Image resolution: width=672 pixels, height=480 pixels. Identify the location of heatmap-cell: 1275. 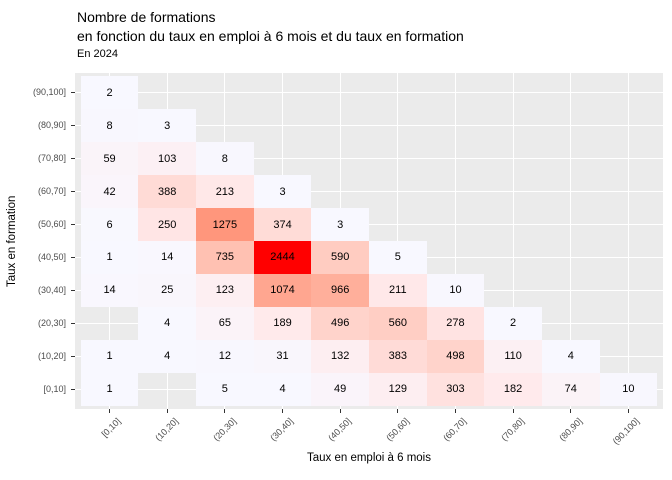
(225, 224).